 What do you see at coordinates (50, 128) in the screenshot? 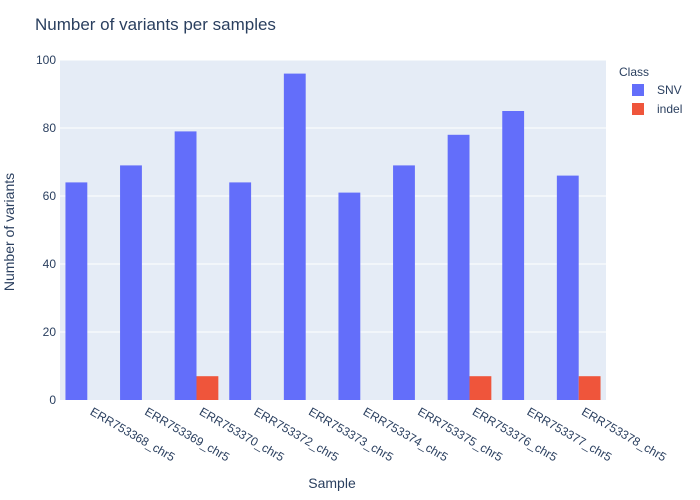
I see `y-tick-label: 80` at bounding box center [50, 128].